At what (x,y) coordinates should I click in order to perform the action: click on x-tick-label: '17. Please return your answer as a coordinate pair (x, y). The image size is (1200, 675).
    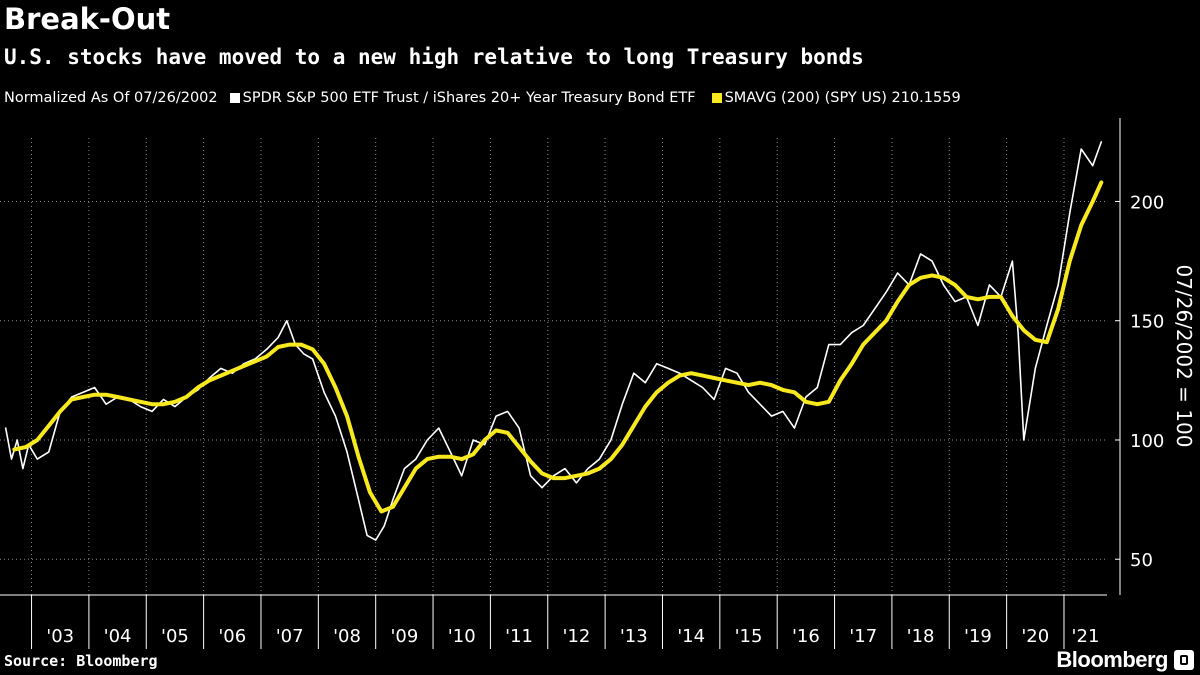
    Looking at the image, I should click on (863, 636).